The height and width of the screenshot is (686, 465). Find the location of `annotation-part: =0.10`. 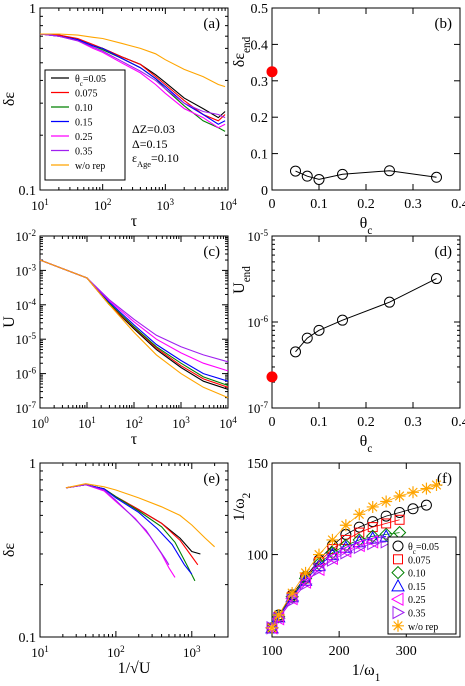

annotation-part: =0.10 is located at coordinates (165, 158).